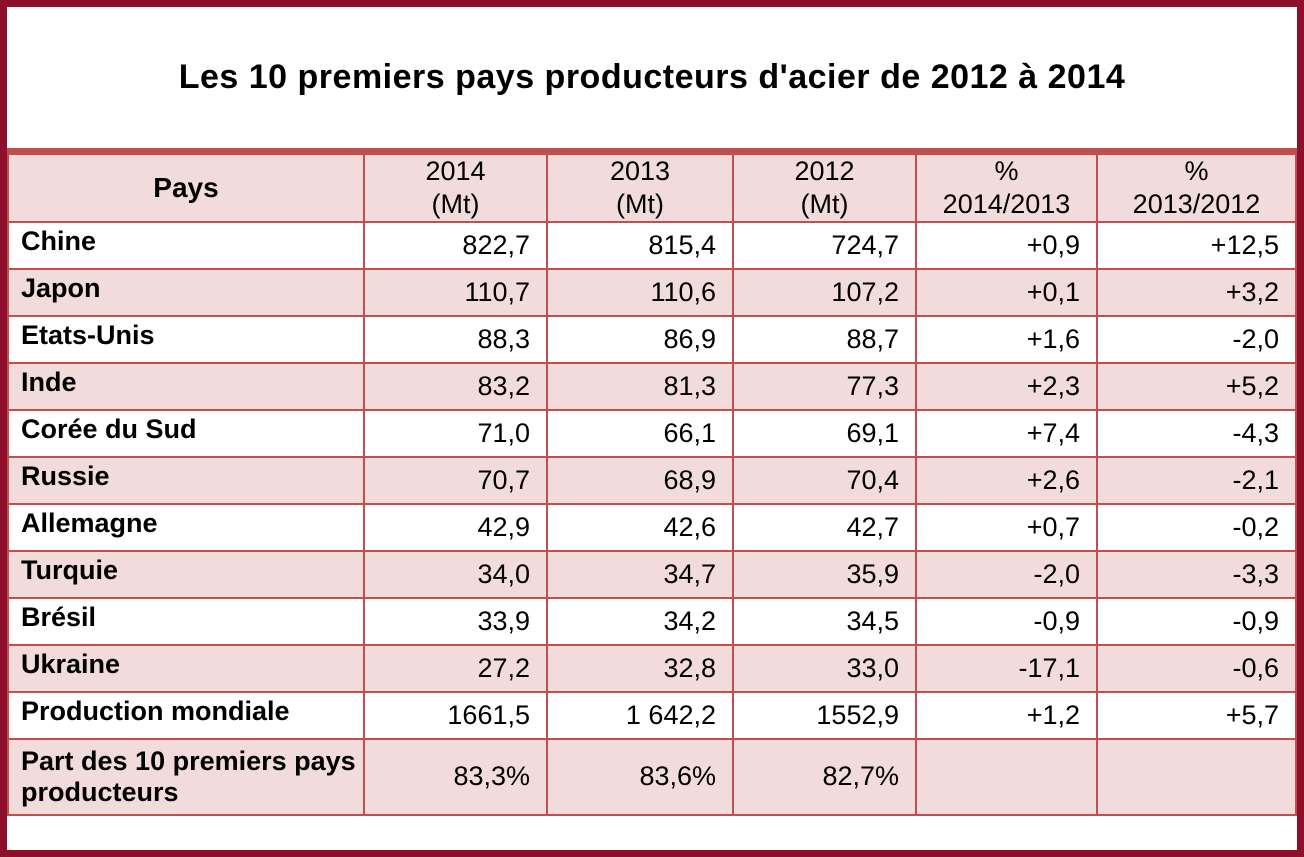  What do you see at coordinates (1196, 776) in the screenshot?
I see `empty-cell` at bounding box center [1196, 776].